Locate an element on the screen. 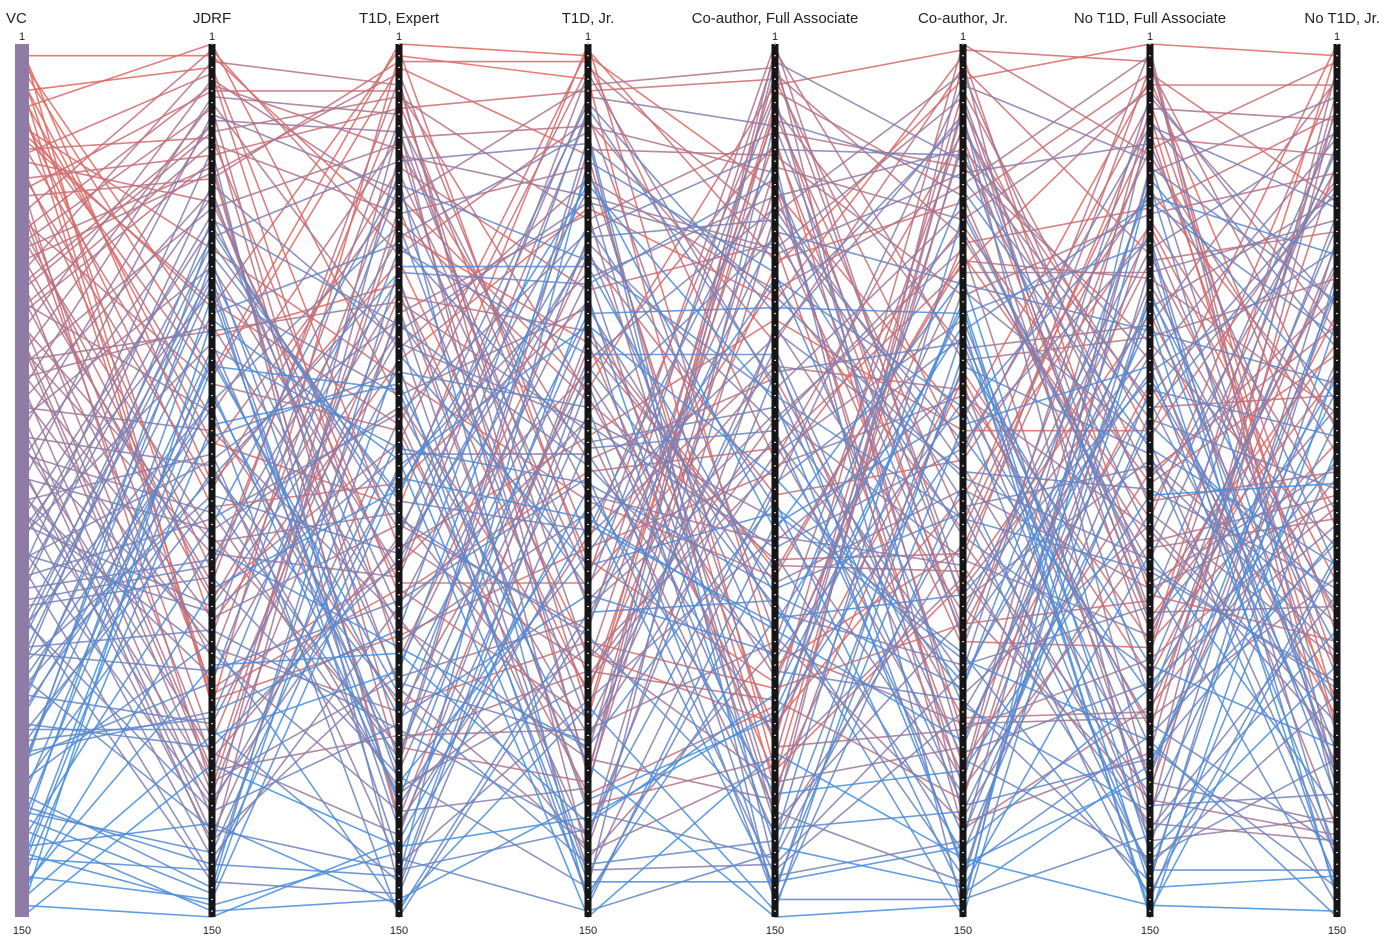  axis: Co-author, Jr. 1 150 is located at coordinates (963, 473).